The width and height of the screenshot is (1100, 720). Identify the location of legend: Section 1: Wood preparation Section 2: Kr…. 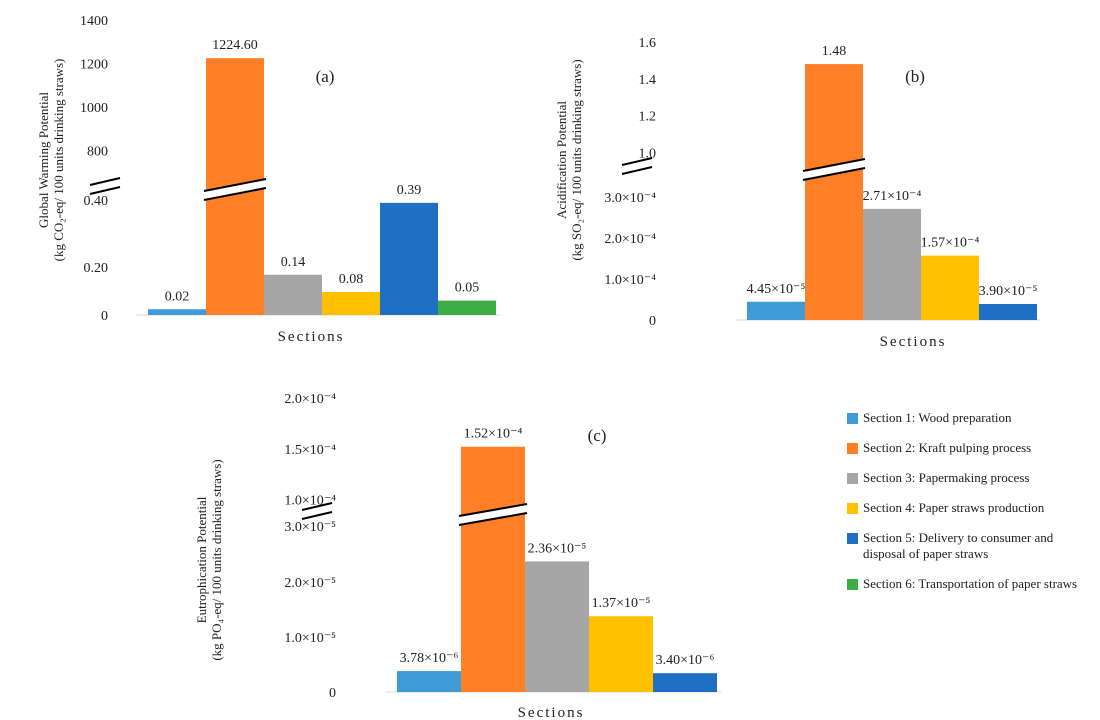
(969, 508).